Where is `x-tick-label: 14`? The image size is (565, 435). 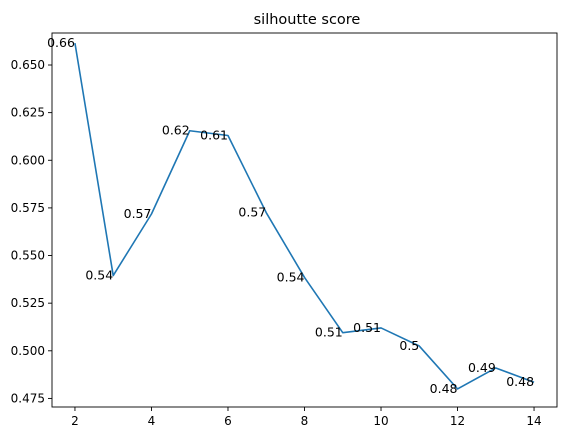
x-tick-label: 14 is located at coordinates (533, 421).